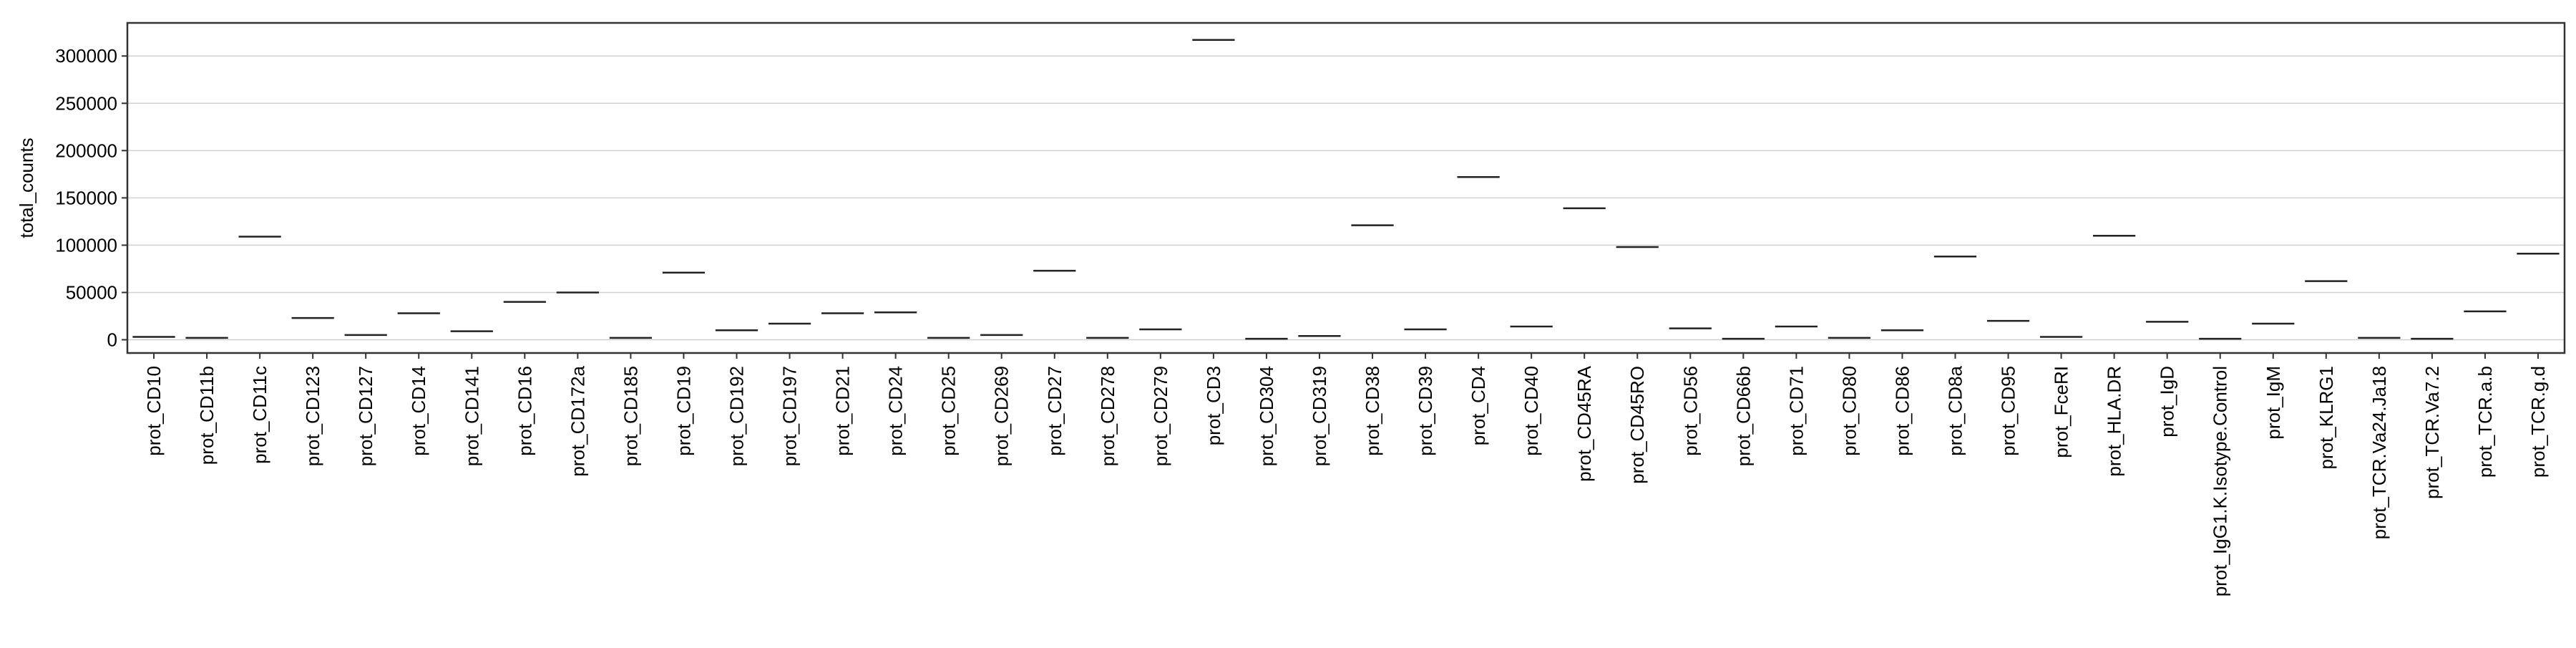  What do you see at coordinates (896, 411) in the screenshot?
I see `x-tick-label: prot_CD24` at bounding box center [896, 411].